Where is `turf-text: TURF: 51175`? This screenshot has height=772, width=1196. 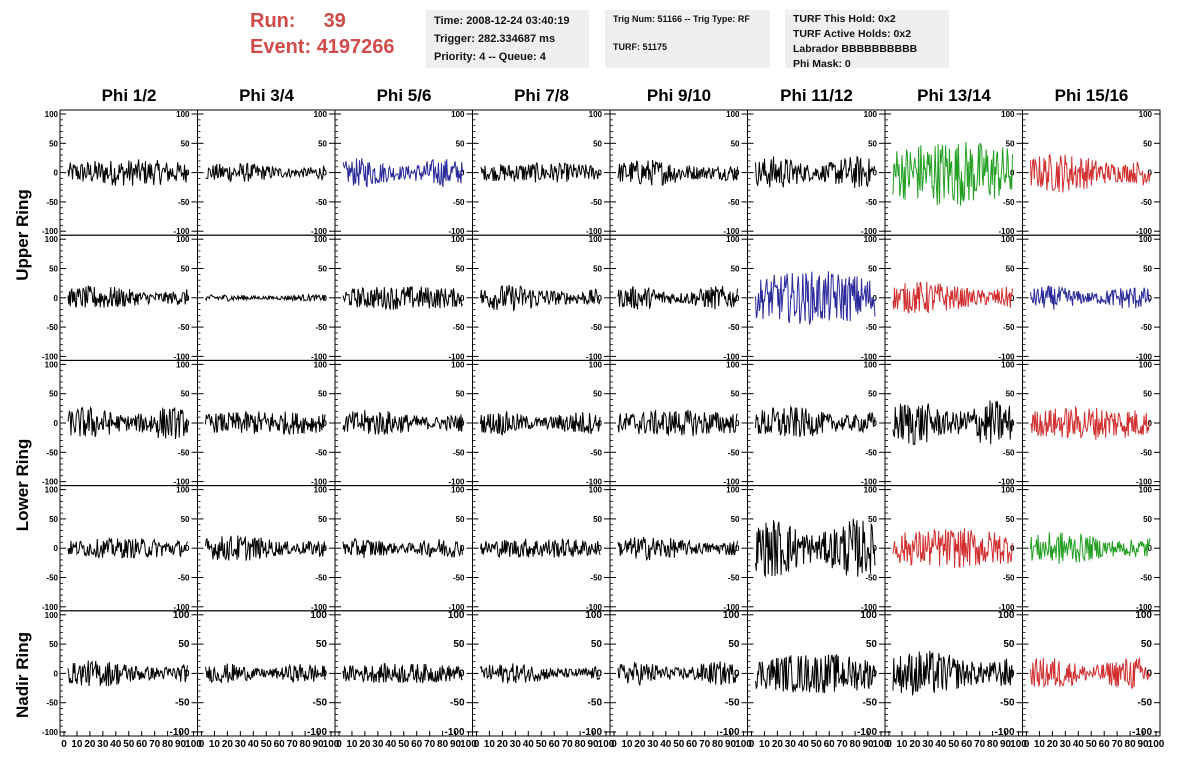 turf-text: TURF: 51175 is located at coordinates (640, 47).